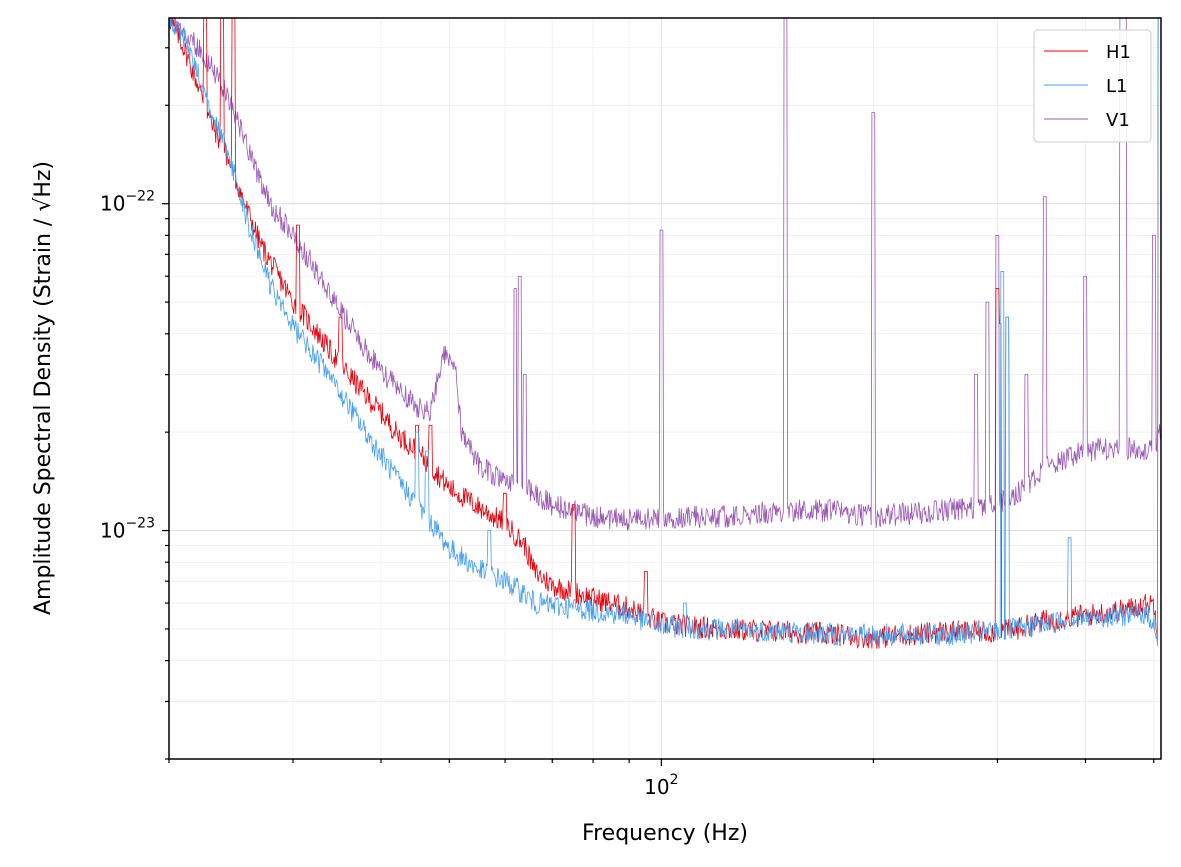  I want to click on legend: H1 L1 V1, so click(1092, 86).